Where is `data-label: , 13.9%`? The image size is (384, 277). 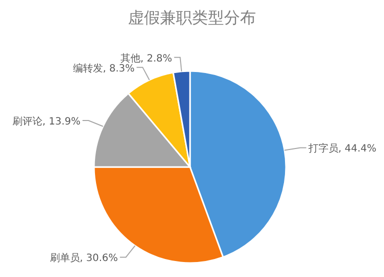
data-label: , 13.9% is located at coordinates (61, 122).